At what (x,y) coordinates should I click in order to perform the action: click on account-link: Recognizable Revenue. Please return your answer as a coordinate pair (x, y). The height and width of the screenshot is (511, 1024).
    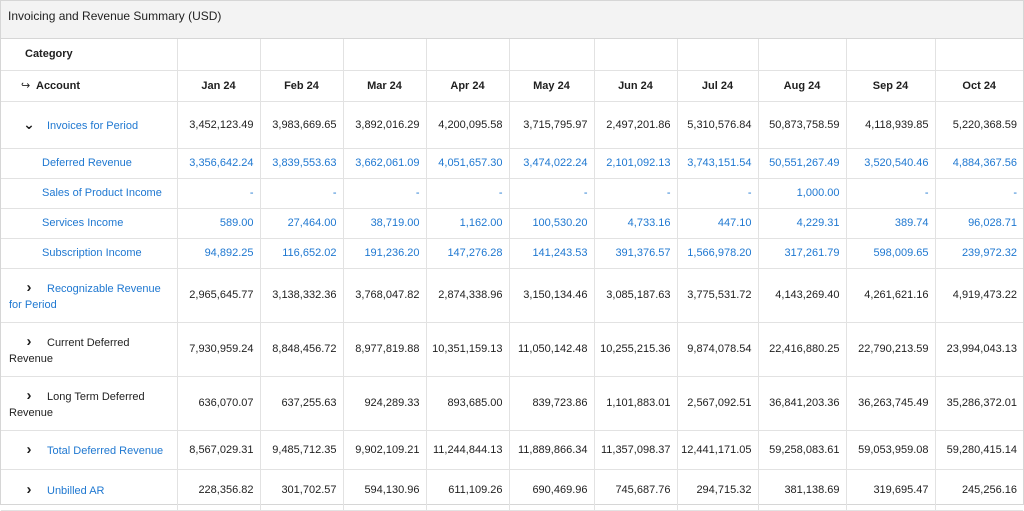
    Looking at the image, I should click on (104, 288).